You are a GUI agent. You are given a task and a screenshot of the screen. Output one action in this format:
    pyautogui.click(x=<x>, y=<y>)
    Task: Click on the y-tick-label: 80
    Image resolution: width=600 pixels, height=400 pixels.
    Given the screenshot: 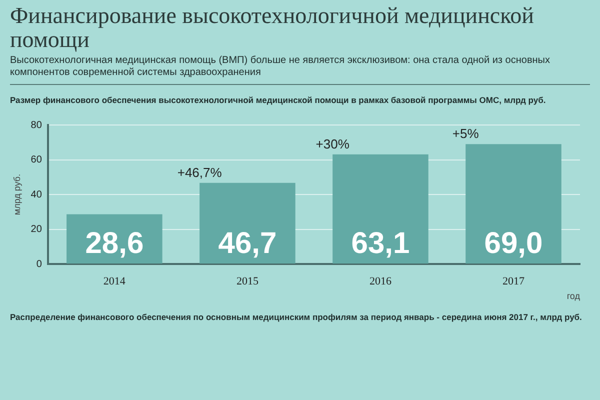 What is the action you would take?
    pyautogui.click(x=36, y=125)
    